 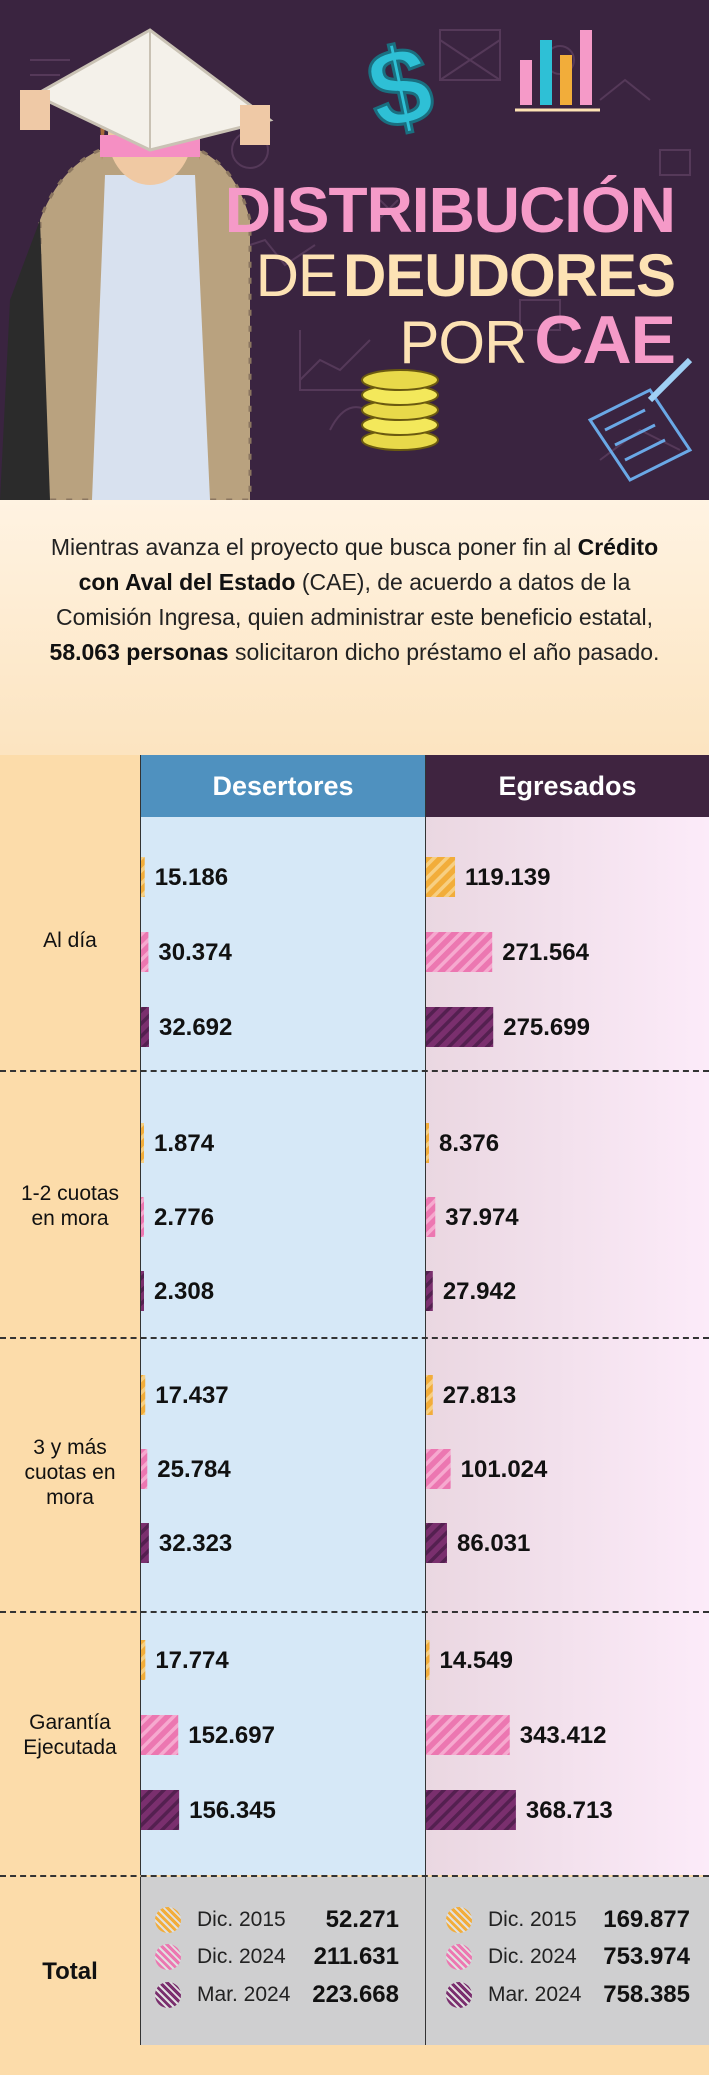 I want to click on value-label-desertores-3-cuotas-mar-2024: 32.323, so click(x=195, y=1543).